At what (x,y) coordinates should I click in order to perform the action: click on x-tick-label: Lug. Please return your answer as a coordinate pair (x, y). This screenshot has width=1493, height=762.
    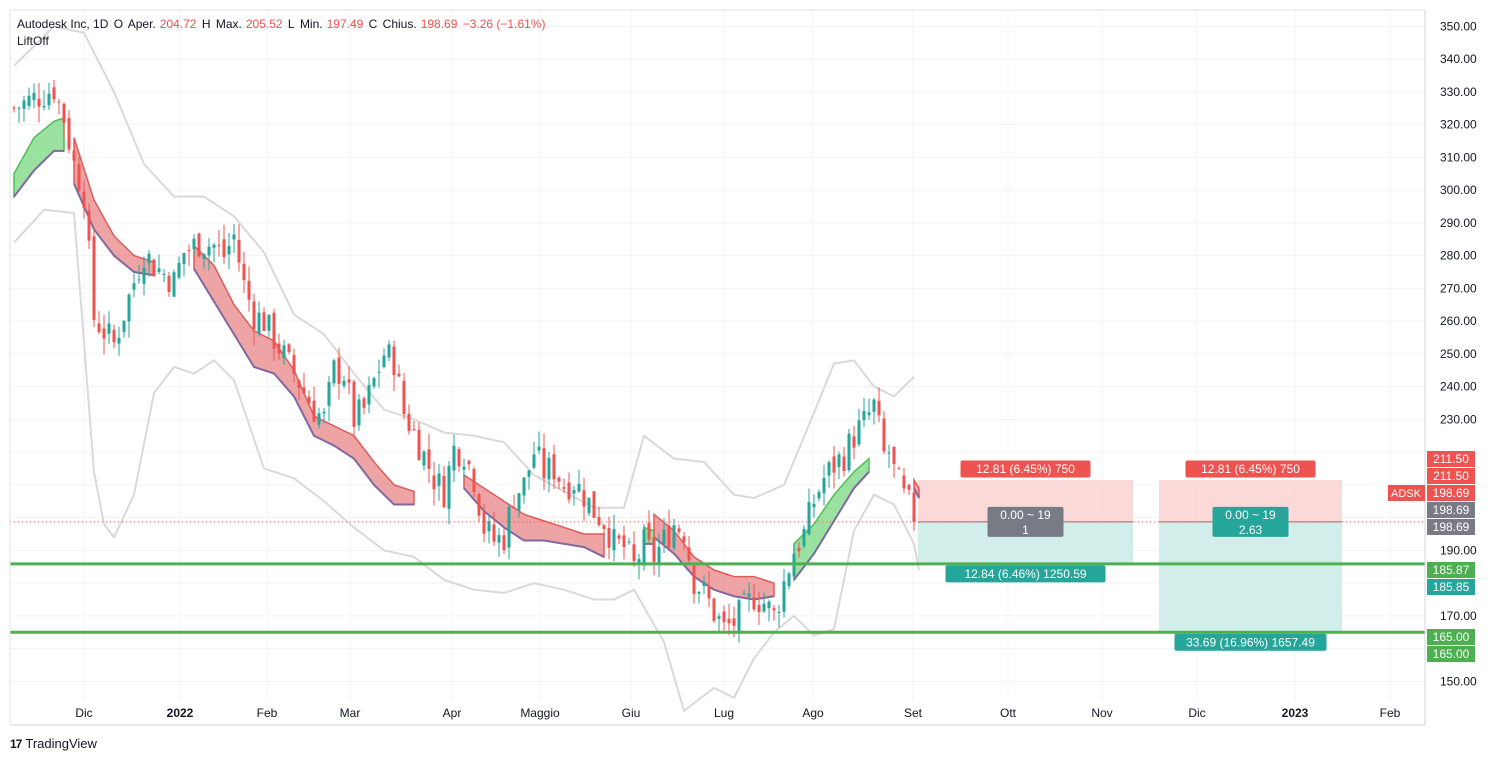
    Looking at the image, I should click on (724, 713).